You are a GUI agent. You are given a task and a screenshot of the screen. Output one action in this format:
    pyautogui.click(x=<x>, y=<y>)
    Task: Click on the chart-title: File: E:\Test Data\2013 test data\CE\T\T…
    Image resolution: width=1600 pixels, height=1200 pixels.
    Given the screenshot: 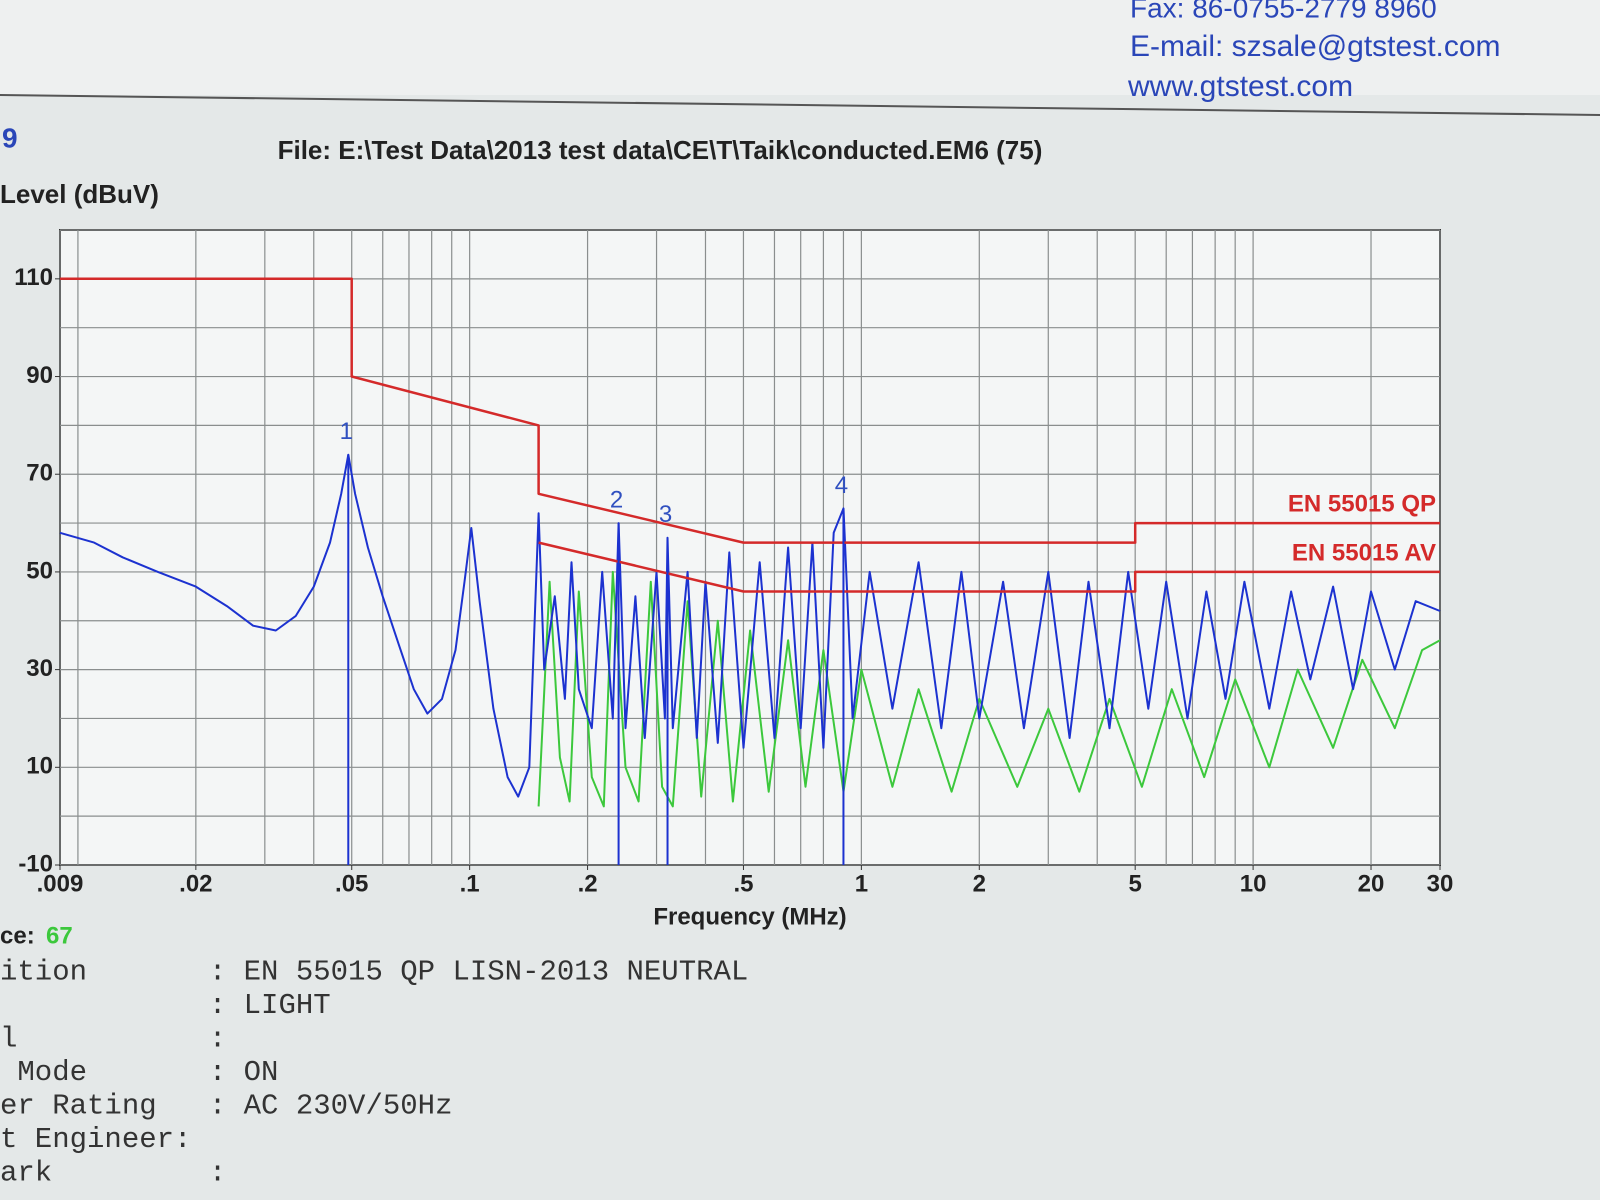 What is the action you would take?
    pyautogui.click(x=660, y=150)
    